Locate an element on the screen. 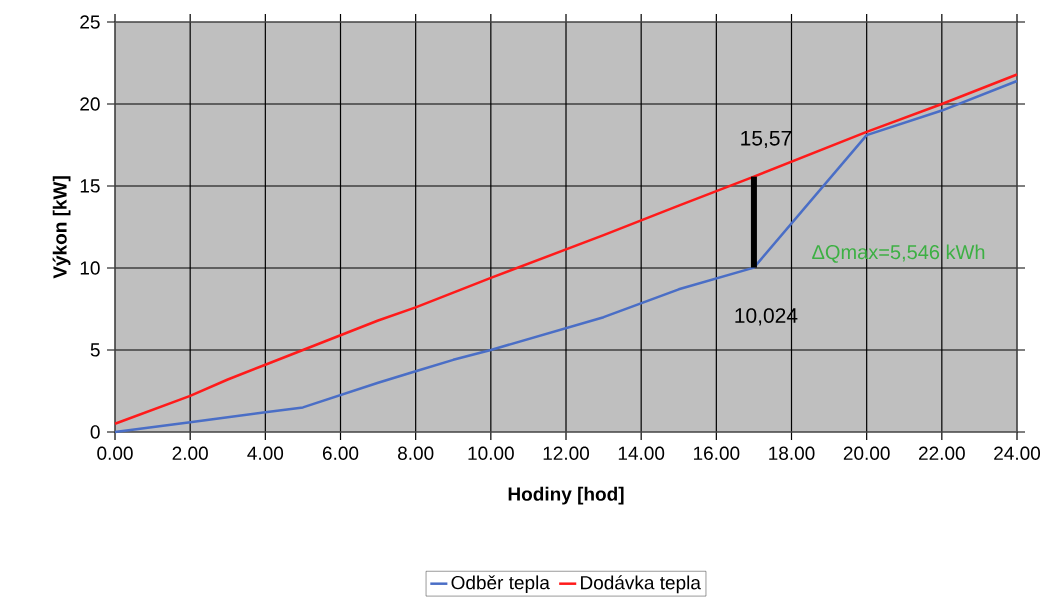 The image size is (1054, 609). x-tick-label: 14.00 is located at coordinates (641, 453).